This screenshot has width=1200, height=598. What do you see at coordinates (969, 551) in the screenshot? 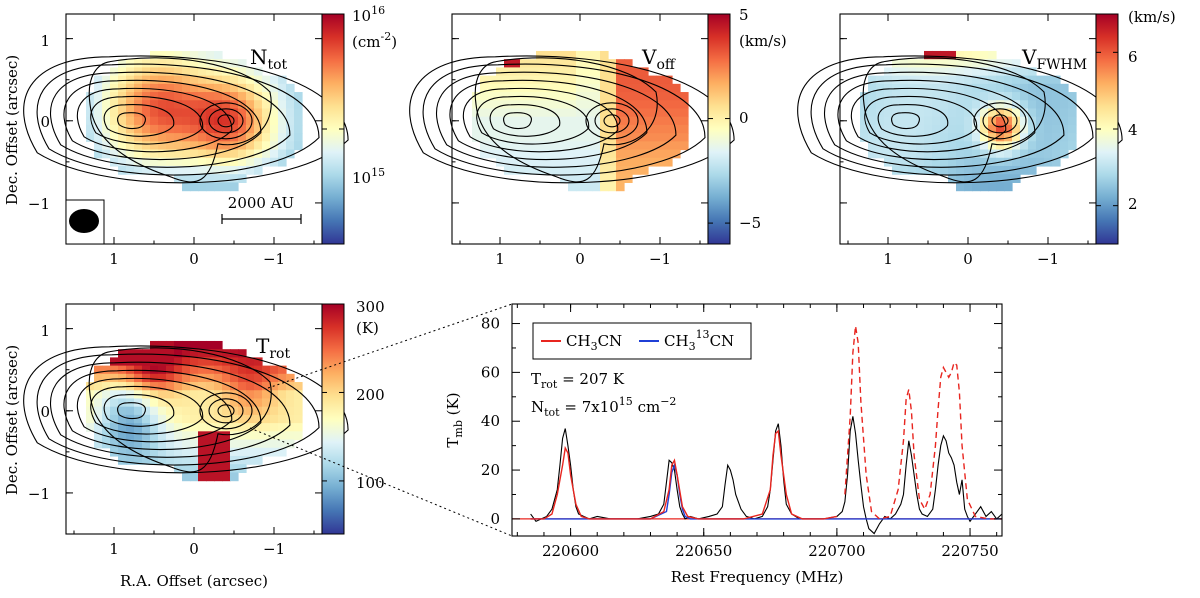
I see `spectrum-xtick-label: 220750` at bounding box center [969, 551].